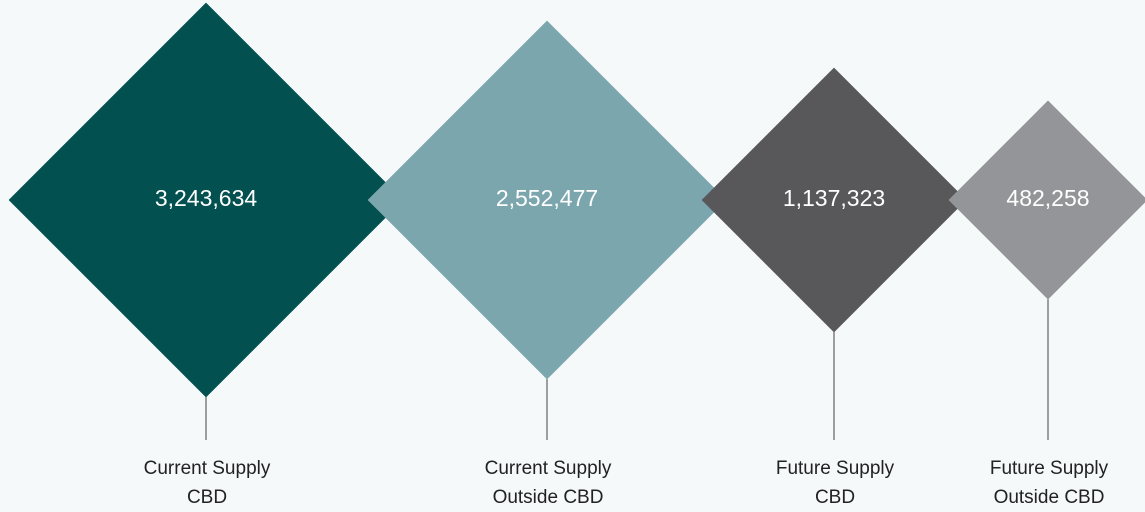 The height and width of the screenshot is (512, 1145). I want to click on value-label: 2,552,477, so click(547, 198).